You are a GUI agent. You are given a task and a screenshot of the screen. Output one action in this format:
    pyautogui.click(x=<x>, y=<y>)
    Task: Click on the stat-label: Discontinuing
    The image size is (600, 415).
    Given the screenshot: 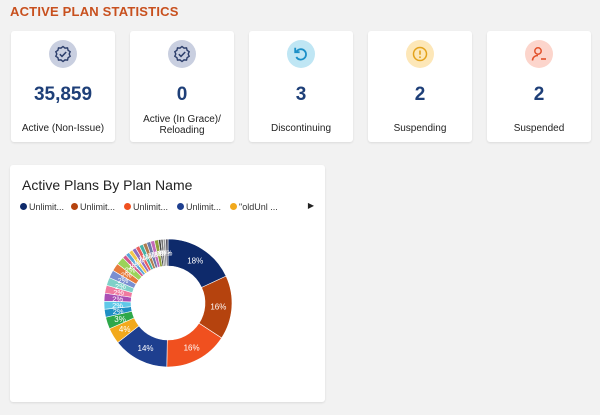 What is the action you would take?
    pyautogui.click(x=301, y=128)
    